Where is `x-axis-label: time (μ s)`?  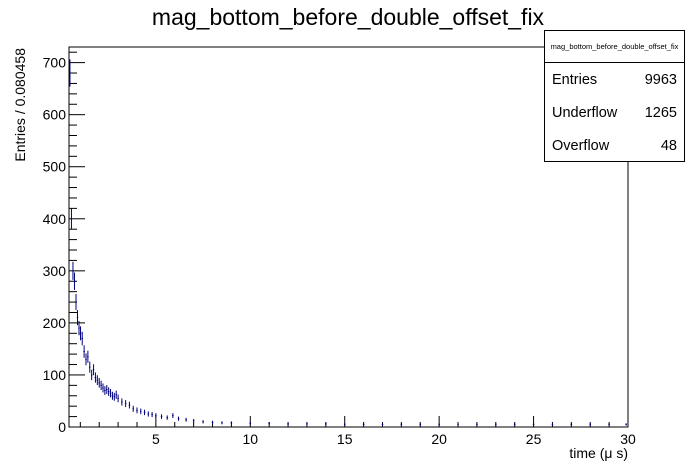 x-axis-label: time (μ s) is located at coordinates (598, 453).